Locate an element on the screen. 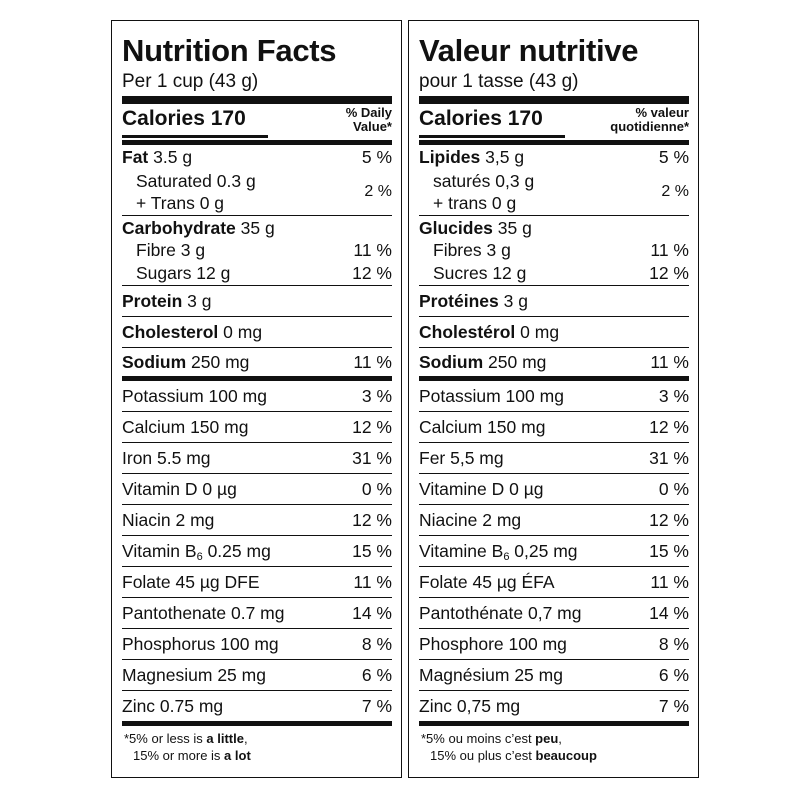 The width and height of the screenshot is (800, 800). folate-row: Folate 45 µg DFE 11 % is located at coordinates (257, 582).